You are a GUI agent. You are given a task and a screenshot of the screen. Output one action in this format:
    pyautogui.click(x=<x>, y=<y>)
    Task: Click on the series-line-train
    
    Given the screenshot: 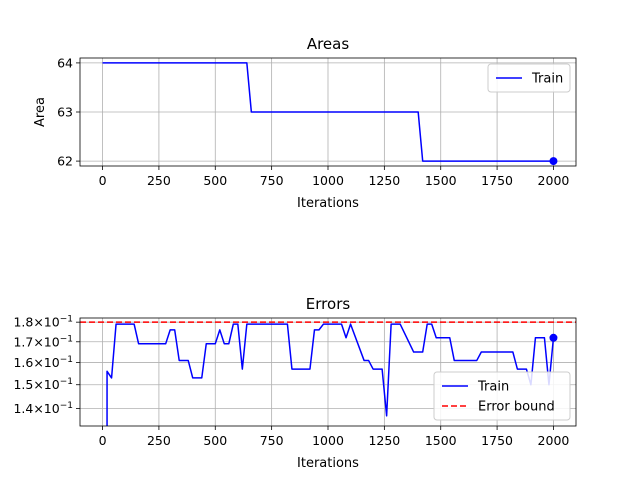 What is the action you would take?
    pyautogui.click(x=328, y=112)
    